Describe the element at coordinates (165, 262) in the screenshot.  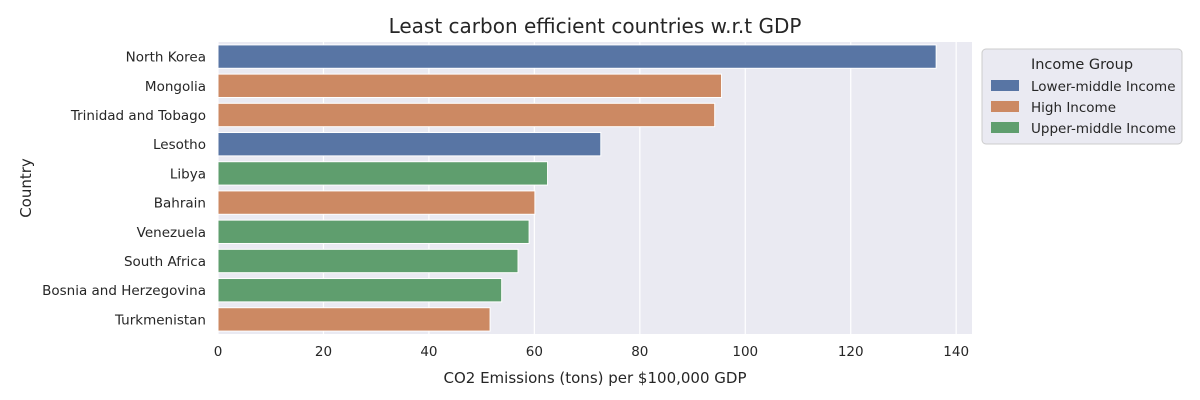
I see `y-tick-label: South Africa` at that location.